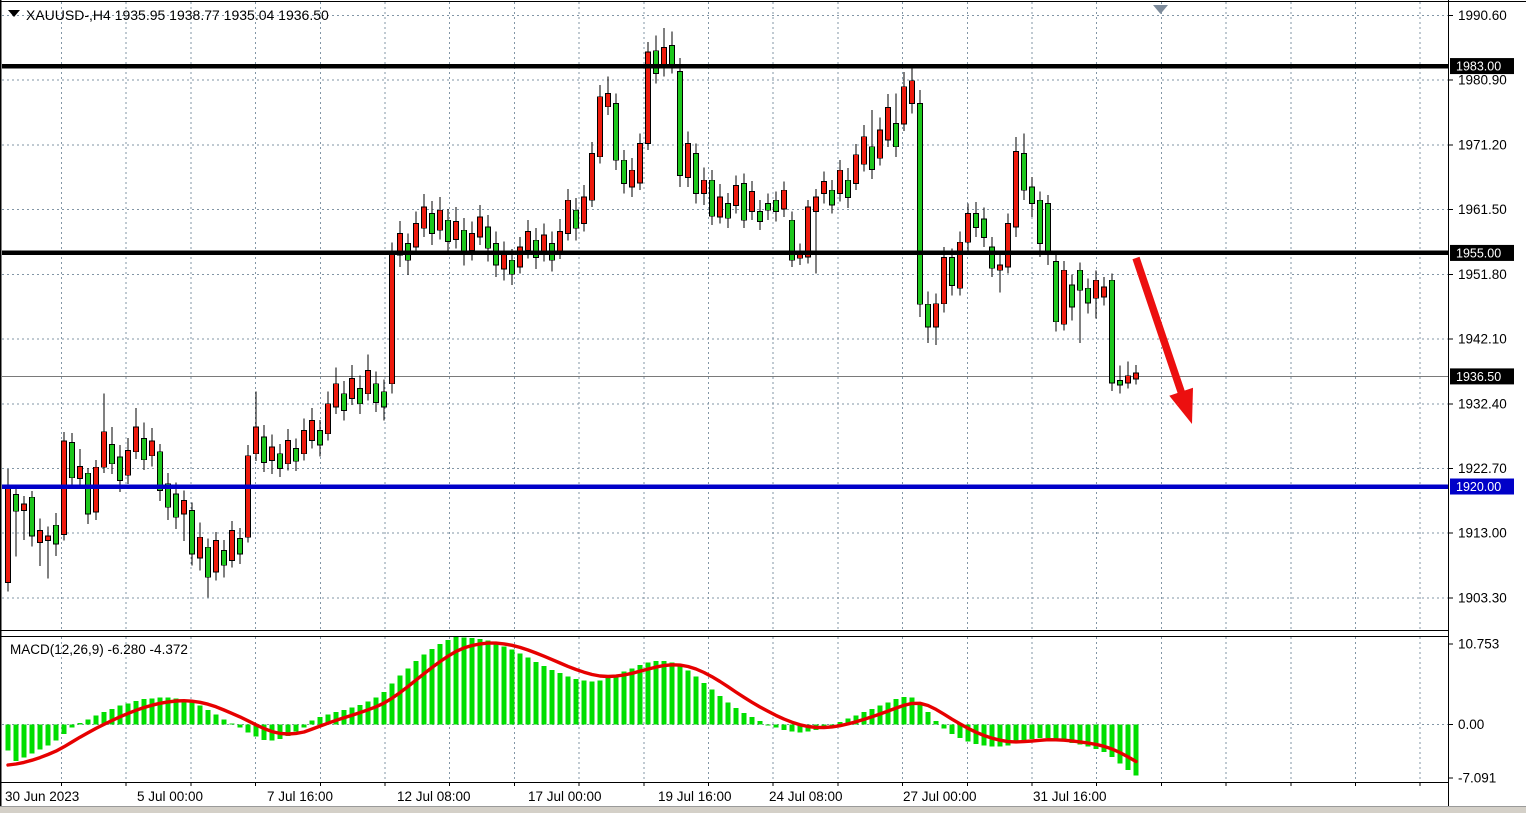 This screenshot has height=813, width=1526. Describe the element at coordinates (1471, 724) in the screenshot. I see `macd-tick-label: 0.00` at that location.